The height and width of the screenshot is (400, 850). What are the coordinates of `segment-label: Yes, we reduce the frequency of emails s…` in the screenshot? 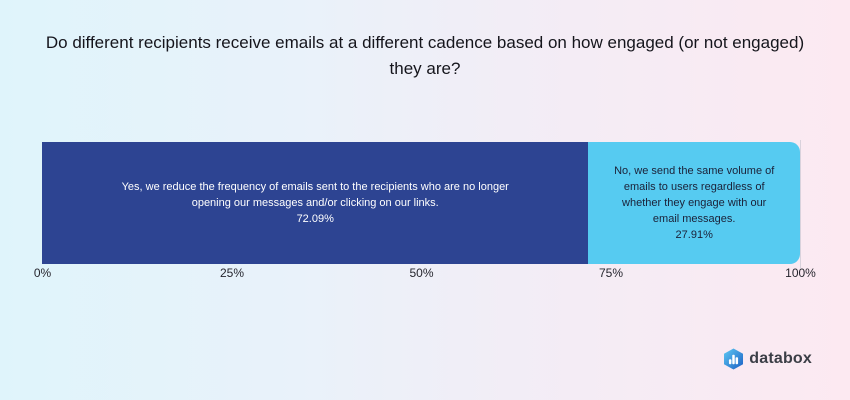 It's located at (315, 195).